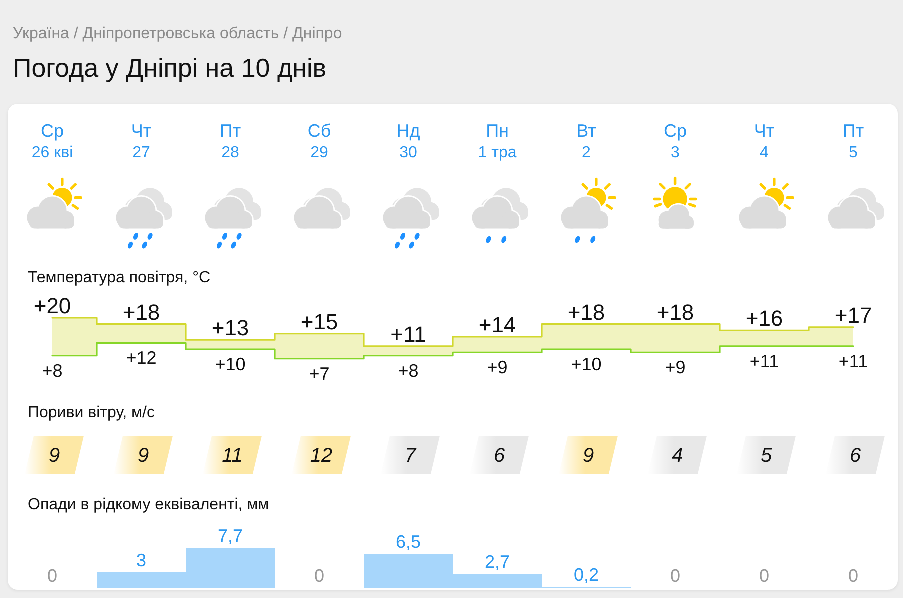  Describe the element at coordinates (497, 562) in the screenshot. I see `data-label: 2,7` at that location.